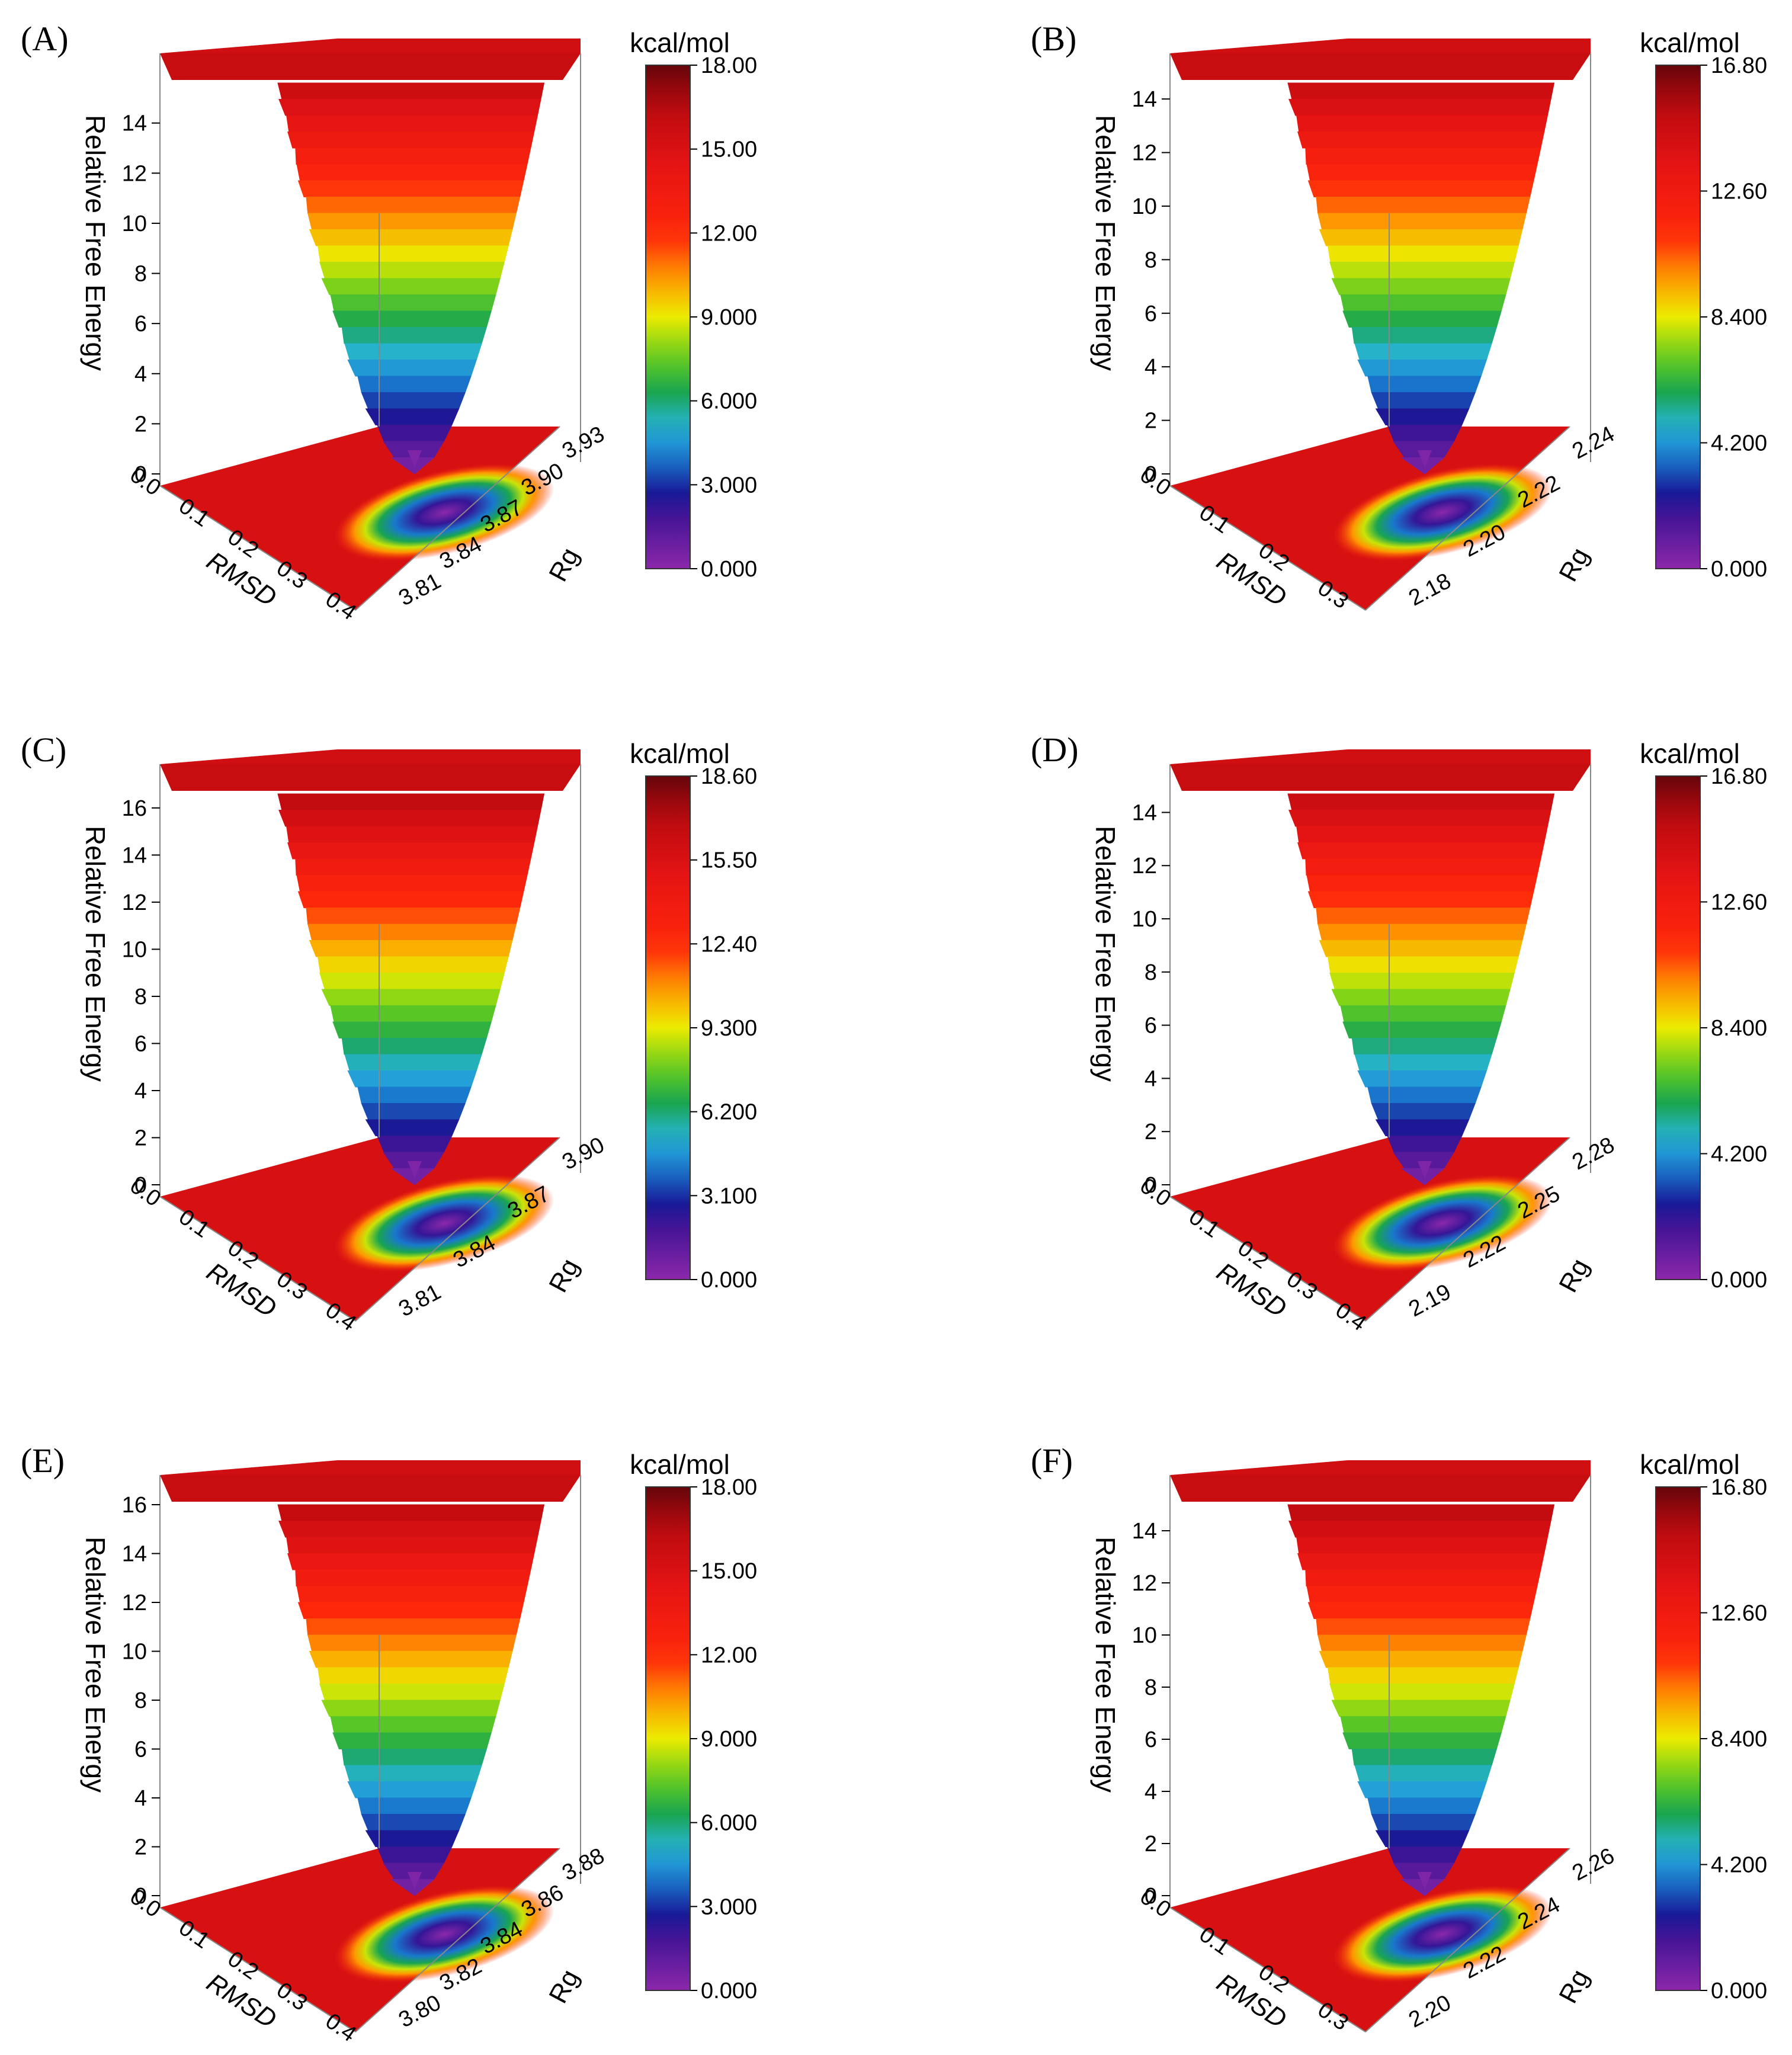 The height and width of the screenshot is (2055, 1792). I want to click on colorbar-tick-label: 15.00, so click(729, 149).